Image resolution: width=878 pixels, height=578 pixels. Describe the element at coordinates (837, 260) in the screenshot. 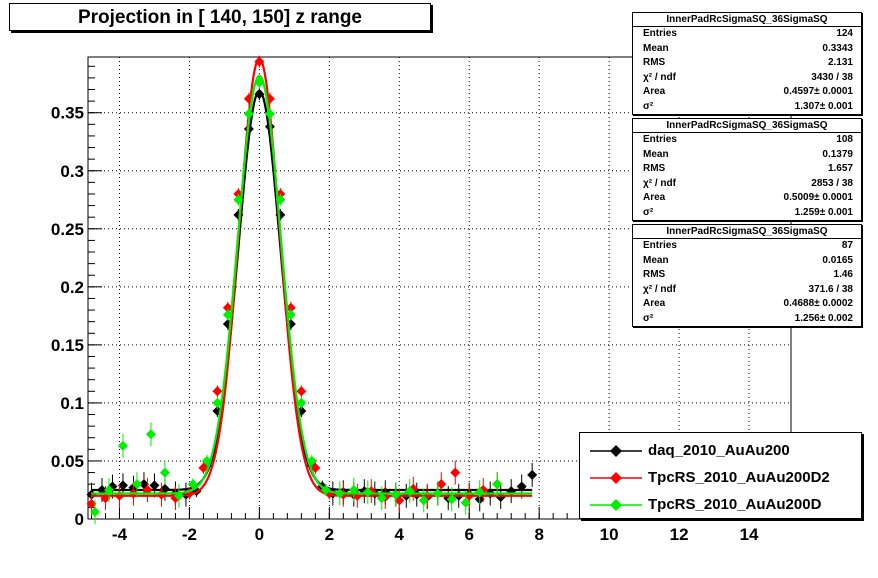

I see `stats-value: 0.0165` at that location.